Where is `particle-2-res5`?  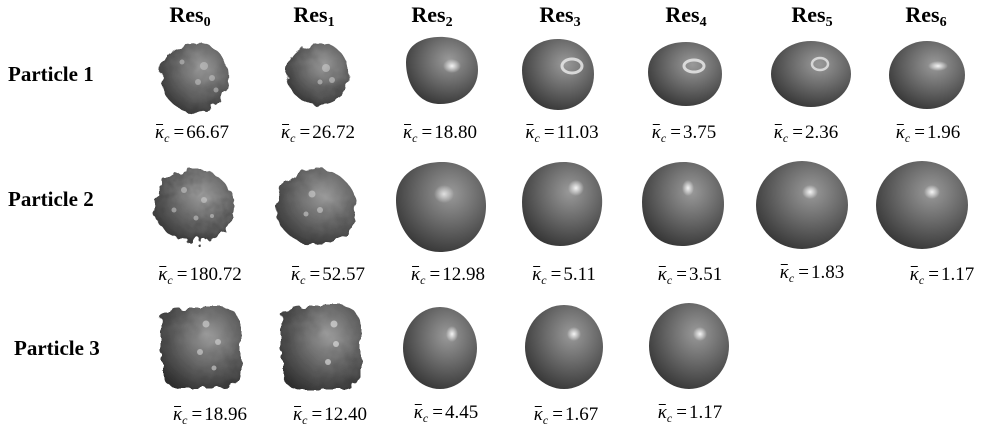 particle-2-res5 is located at coordinates (802, 205).